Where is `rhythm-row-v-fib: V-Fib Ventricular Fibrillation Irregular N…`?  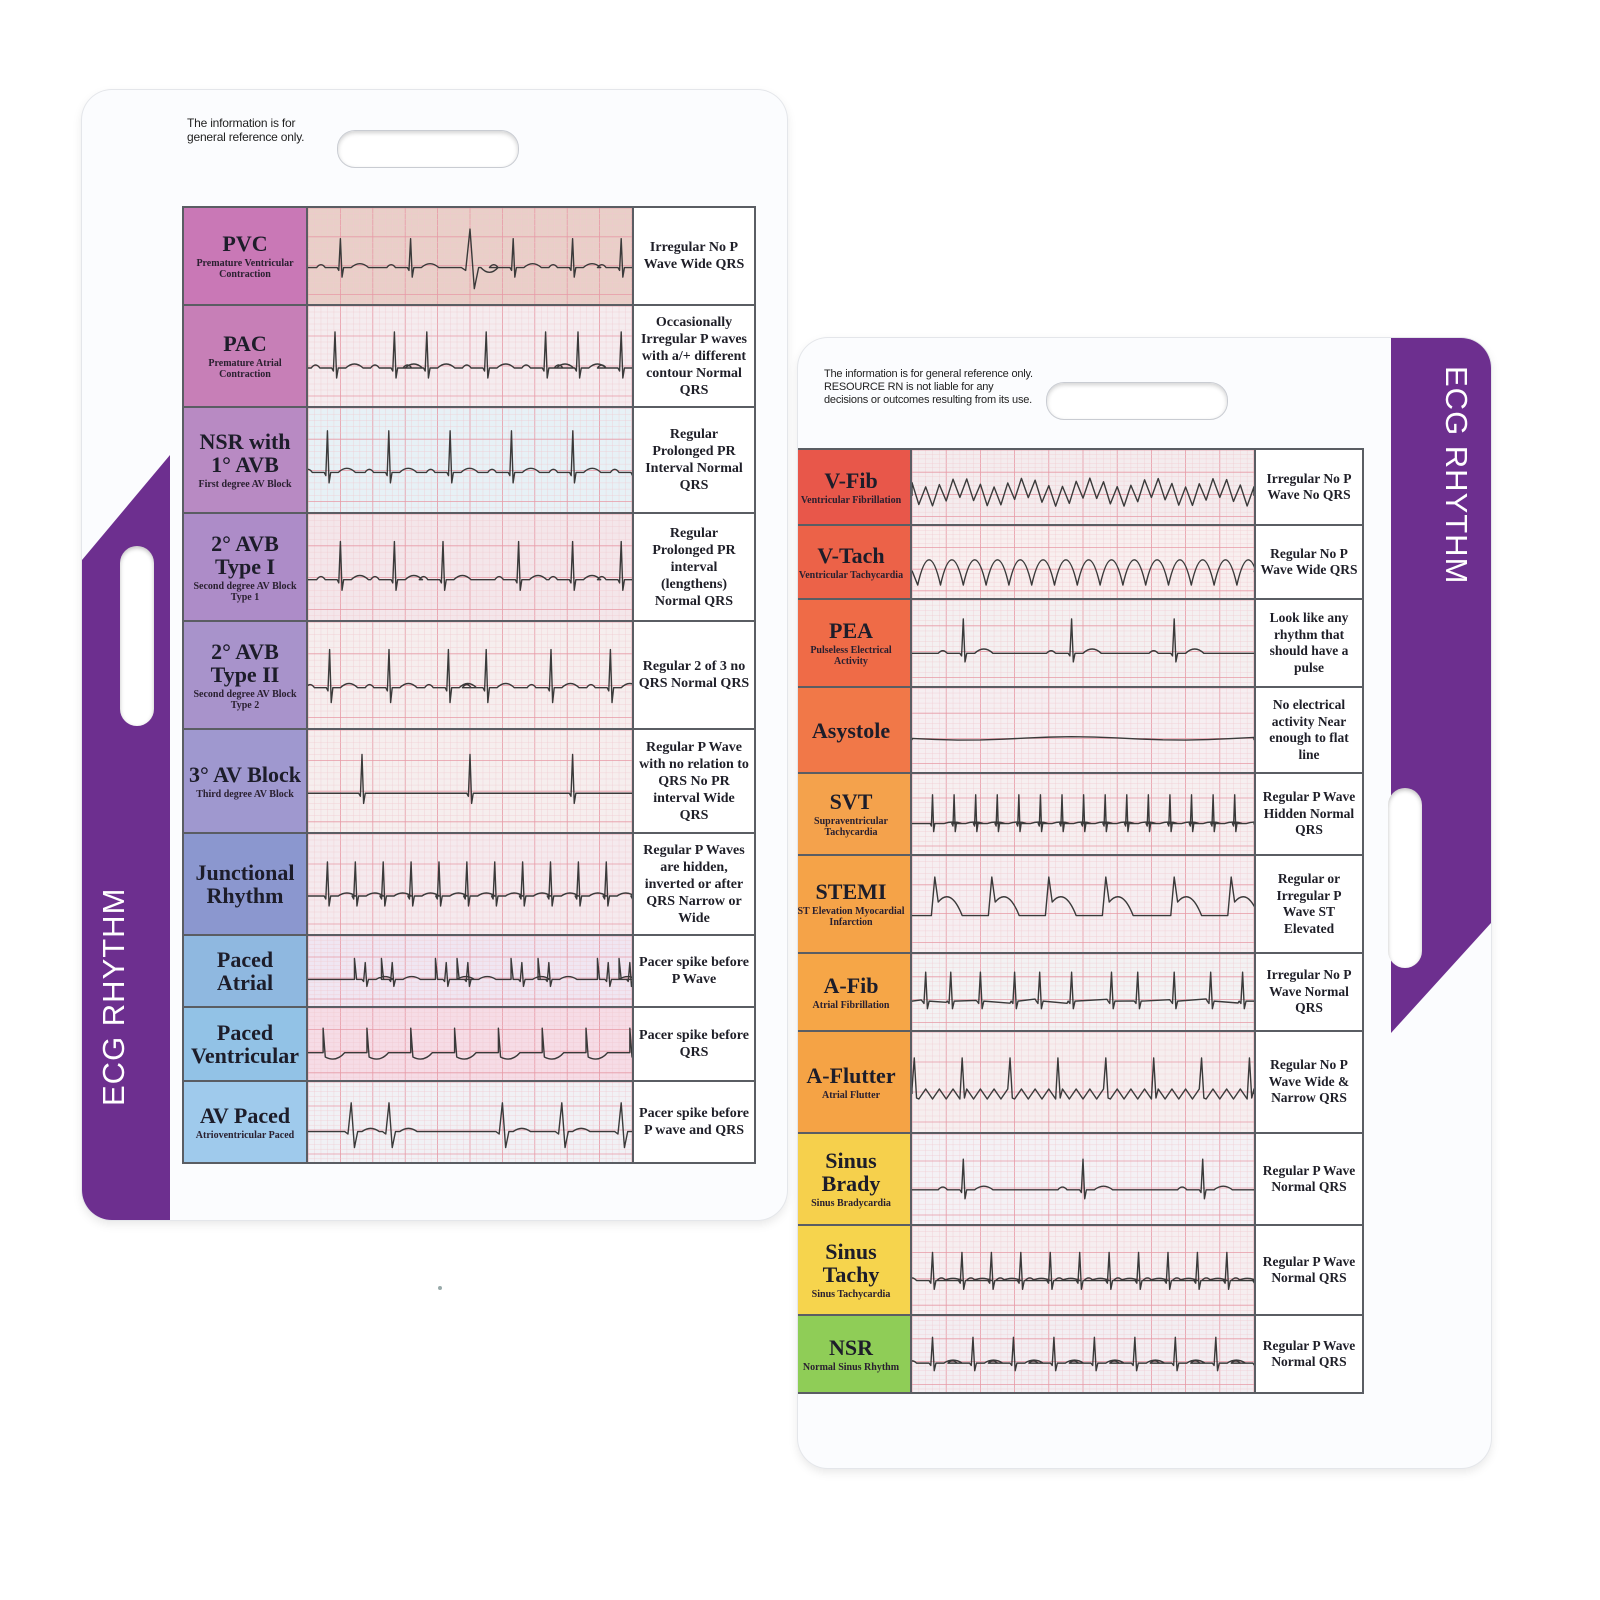
rhythm-row-v-fib: V-Fib Ventricular Fibrillation Irregular N… is located at coordinates (1080, 488).